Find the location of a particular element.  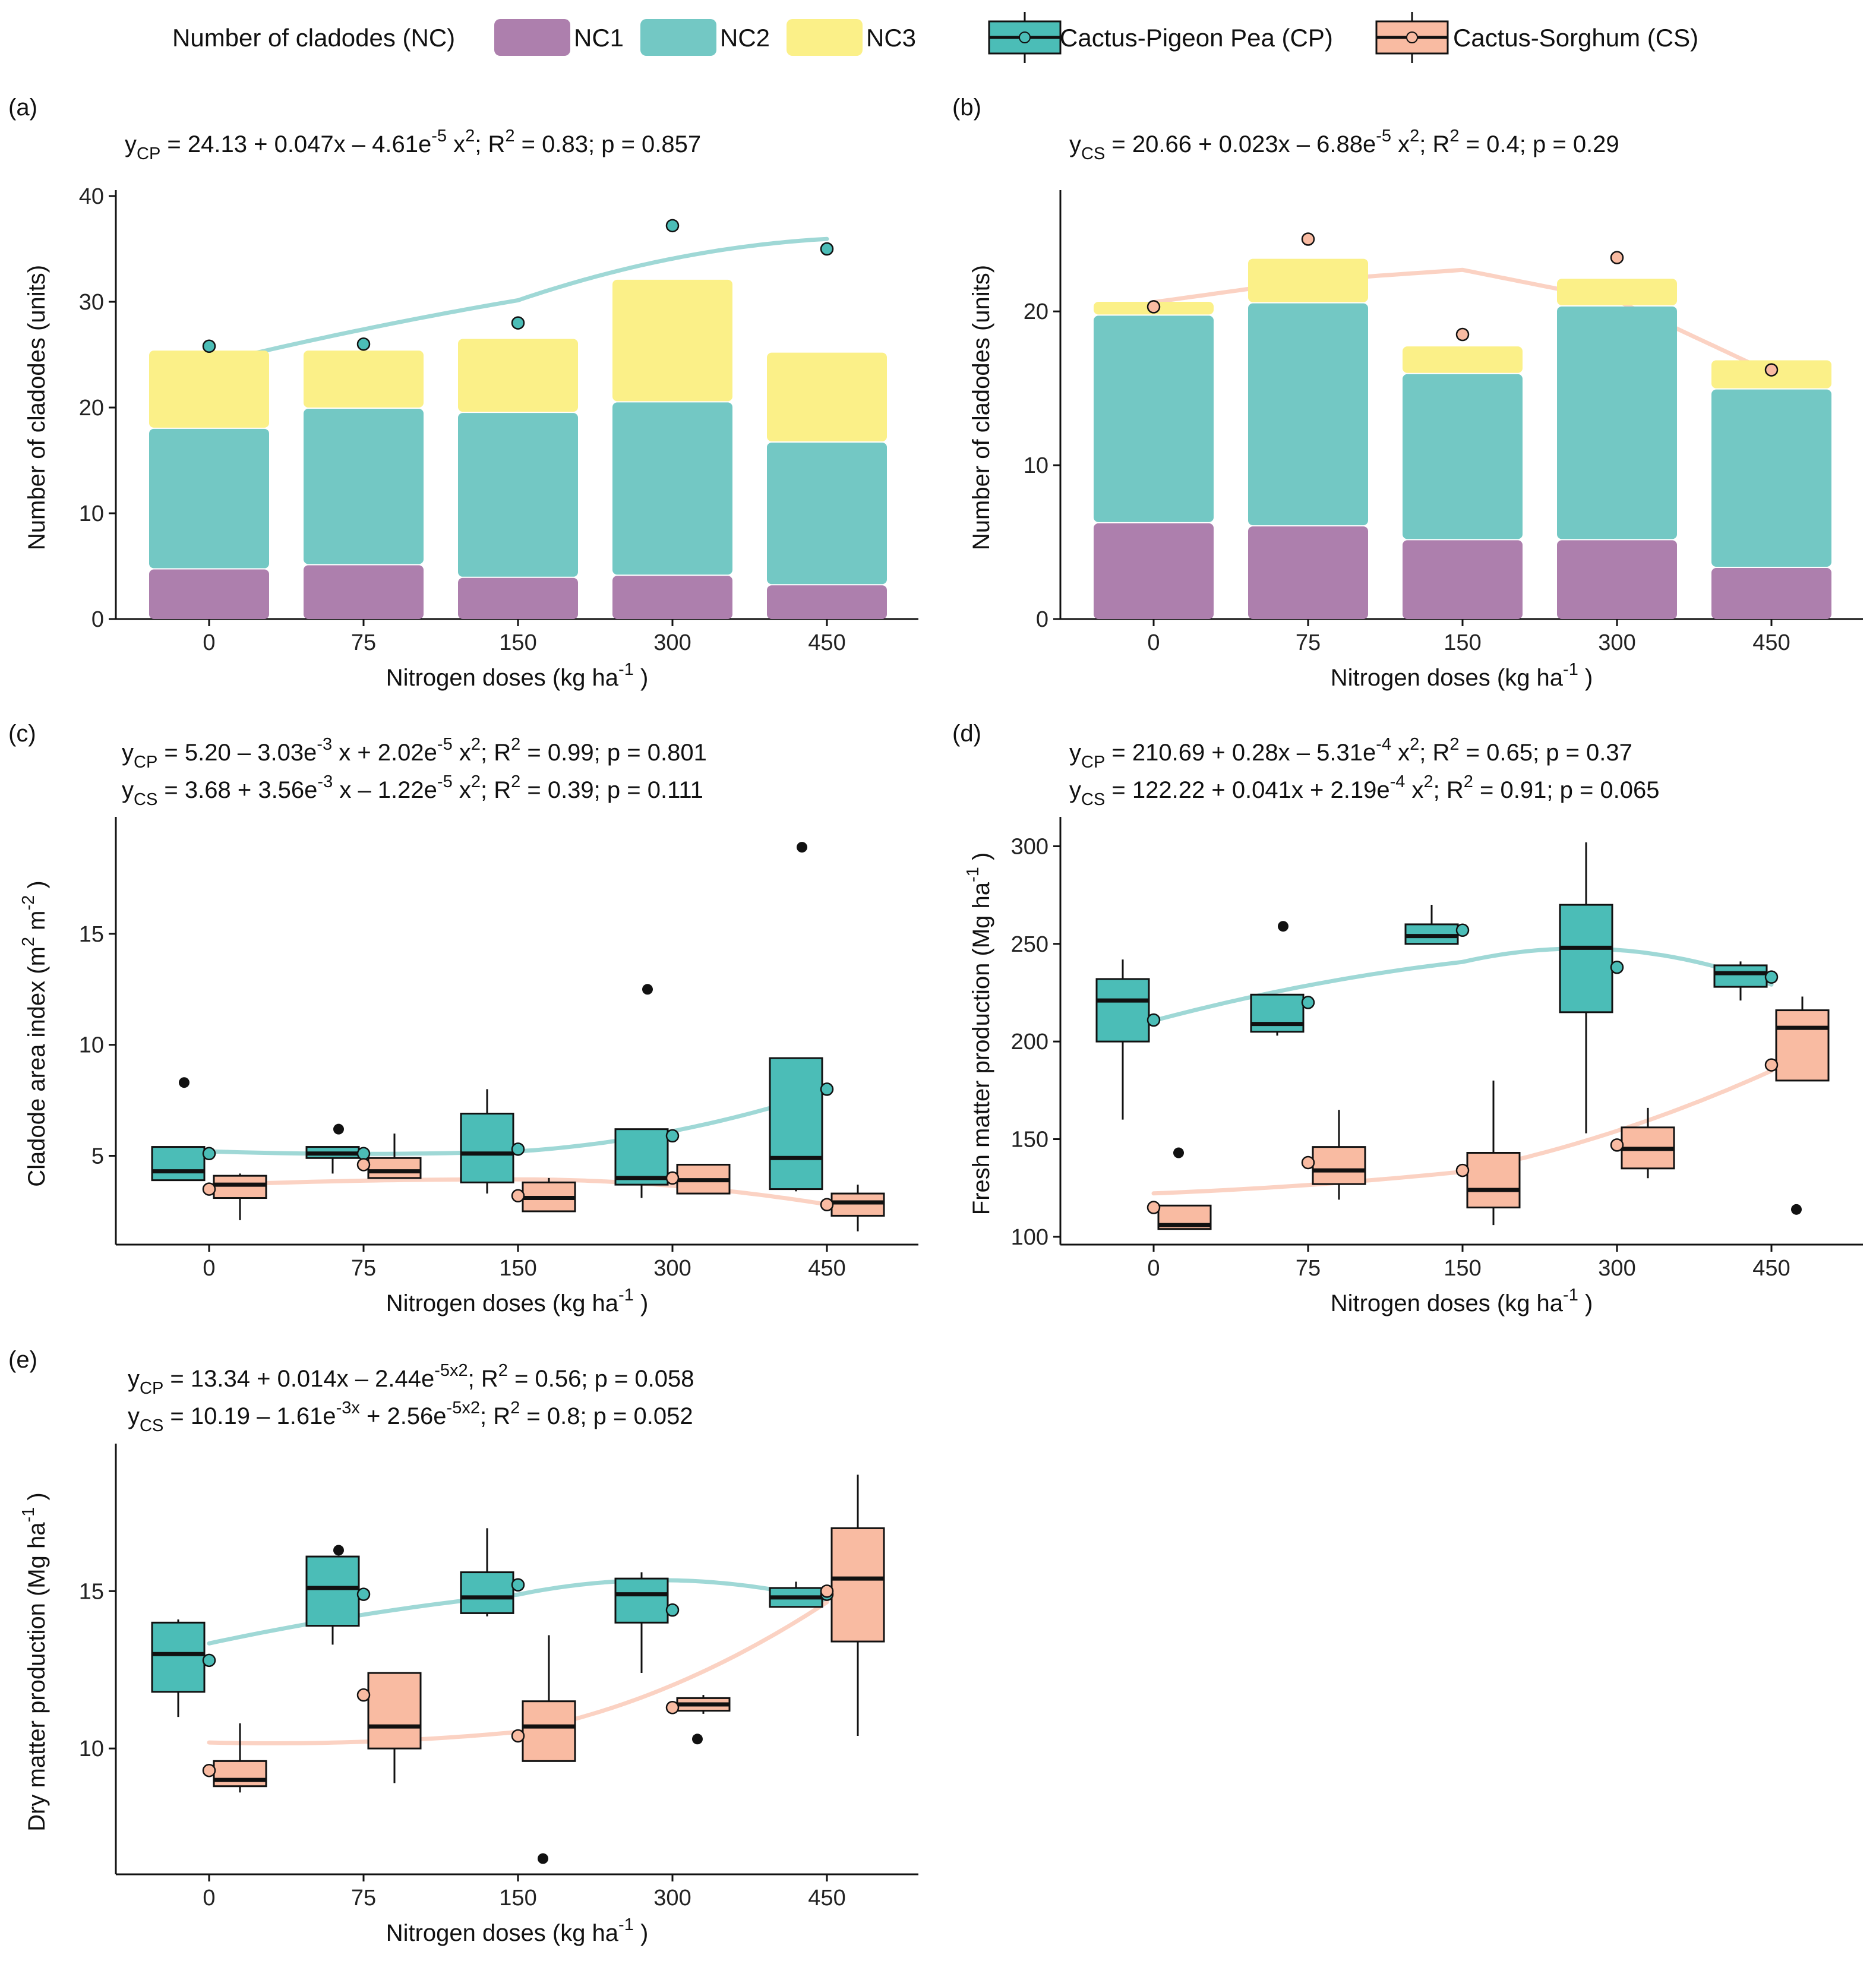

panel-label: (d) is located at coordinates (967, 734).